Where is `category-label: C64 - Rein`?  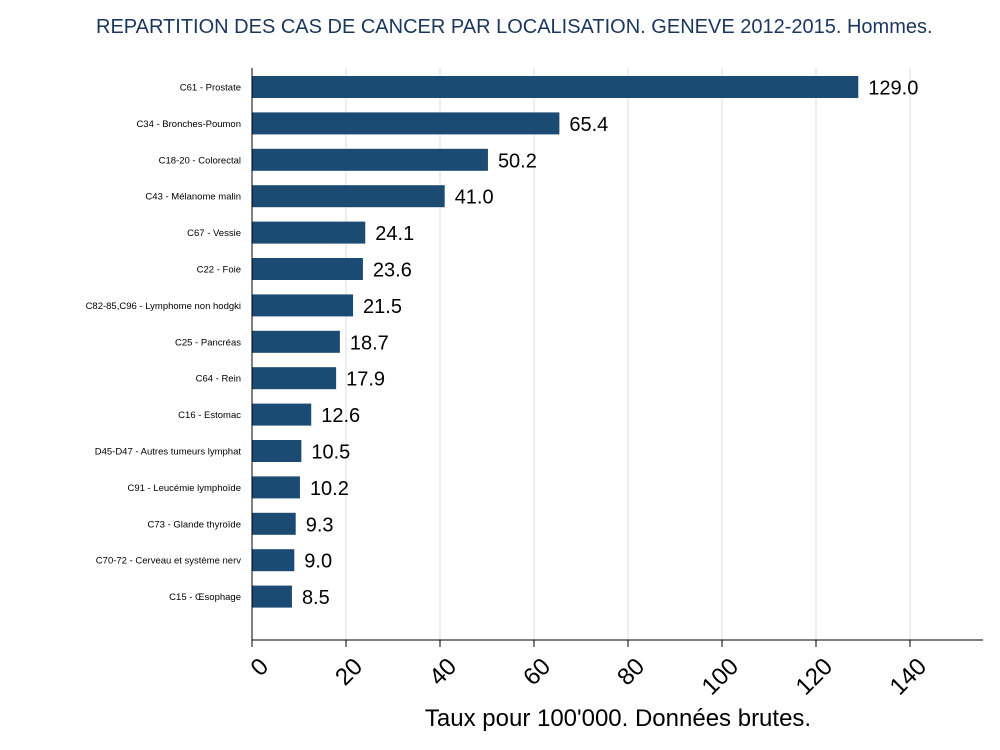 category-label: C64 - Rein is located at coordinates (218, 379).